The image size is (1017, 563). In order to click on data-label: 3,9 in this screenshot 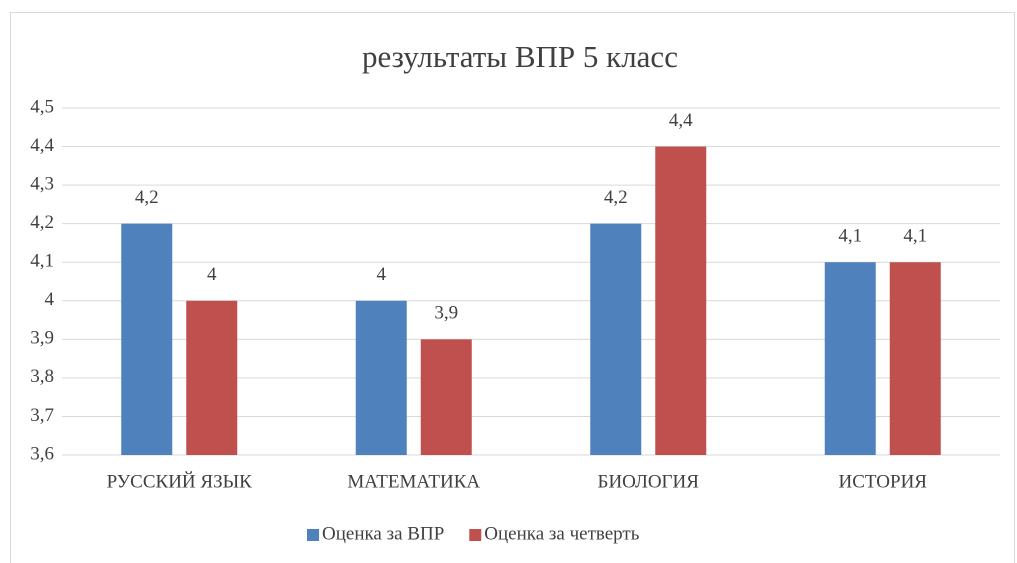, I will do `click(446, 313)`.